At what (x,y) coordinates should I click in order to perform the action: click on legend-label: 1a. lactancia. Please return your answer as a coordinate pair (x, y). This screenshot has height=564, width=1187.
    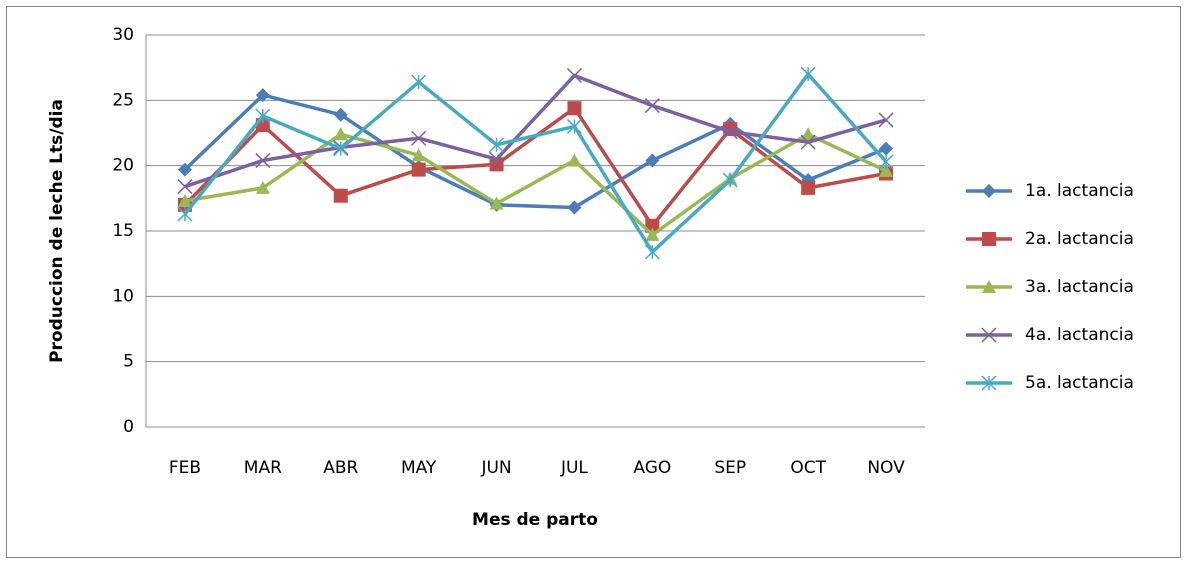
    Looking at the image, I should click on (1079, 191).